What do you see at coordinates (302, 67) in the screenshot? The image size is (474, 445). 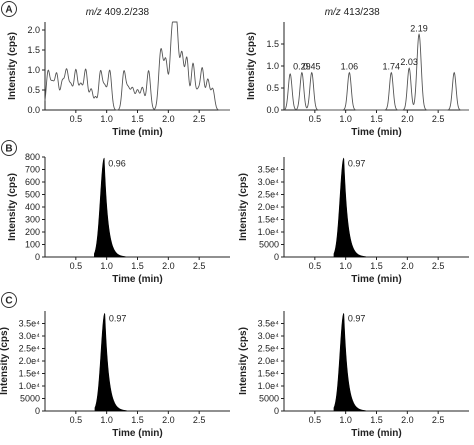 I see `peak-label: 0.29` at bounding box center [302, 67].